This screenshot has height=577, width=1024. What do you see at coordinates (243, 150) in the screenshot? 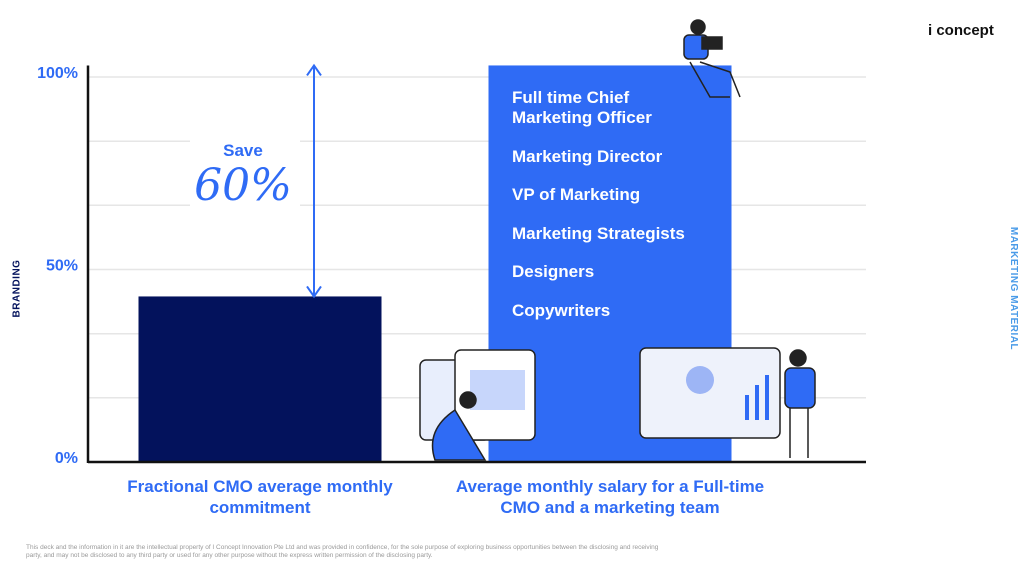
I see `annotation-label: Save` at bounding box center [243, 150].